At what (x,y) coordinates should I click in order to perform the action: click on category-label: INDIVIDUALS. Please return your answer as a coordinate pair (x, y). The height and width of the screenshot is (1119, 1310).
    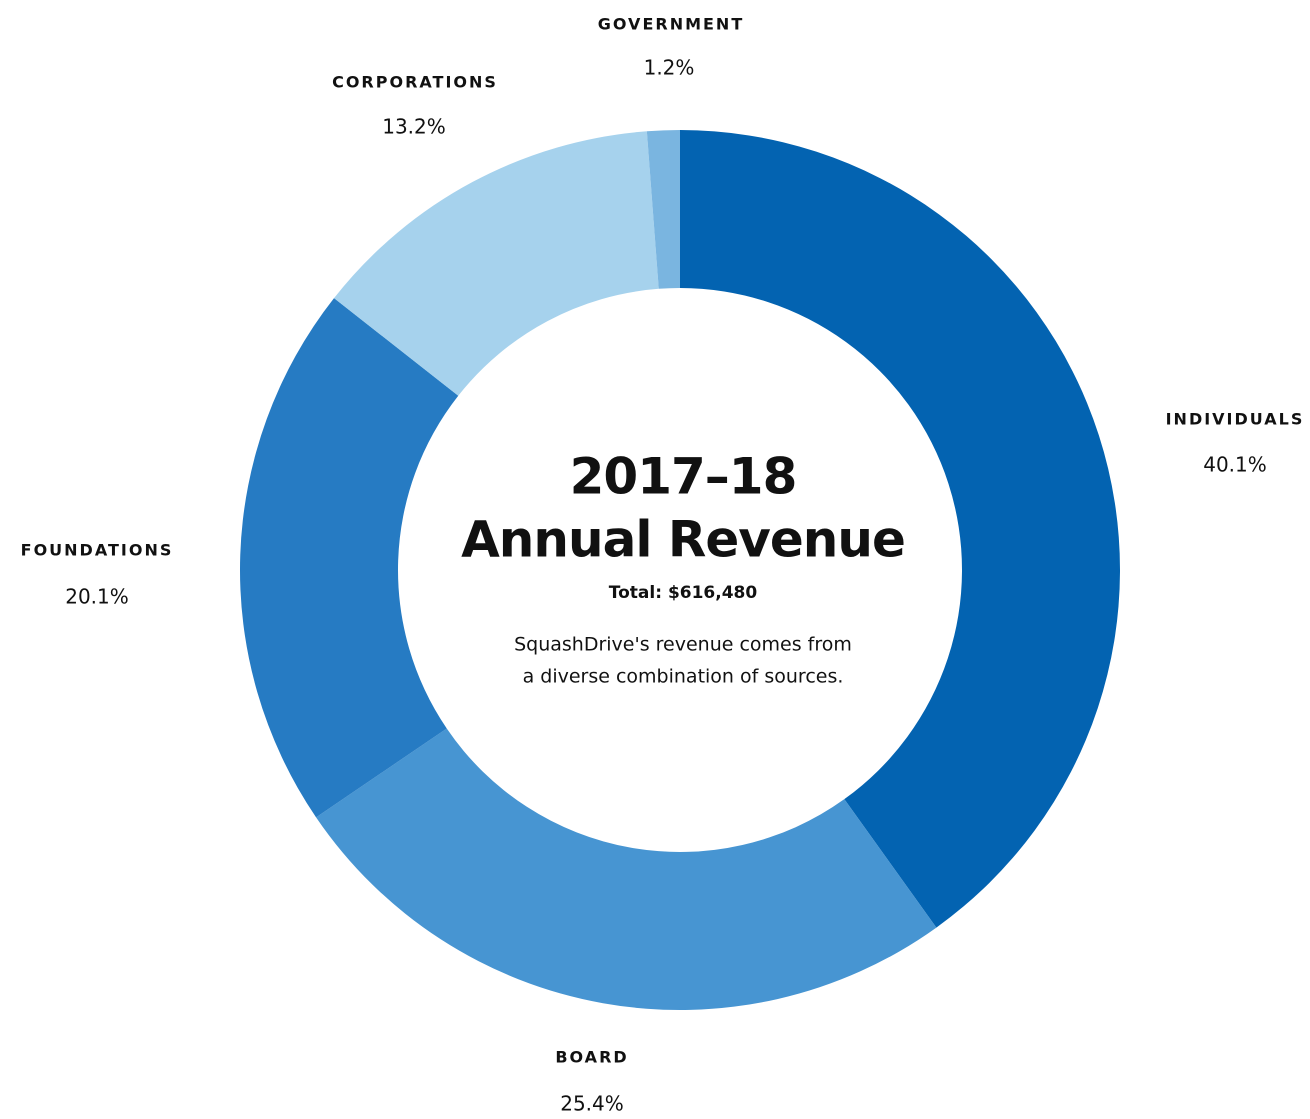
    Looking at the image, I should click on (1235, 419).